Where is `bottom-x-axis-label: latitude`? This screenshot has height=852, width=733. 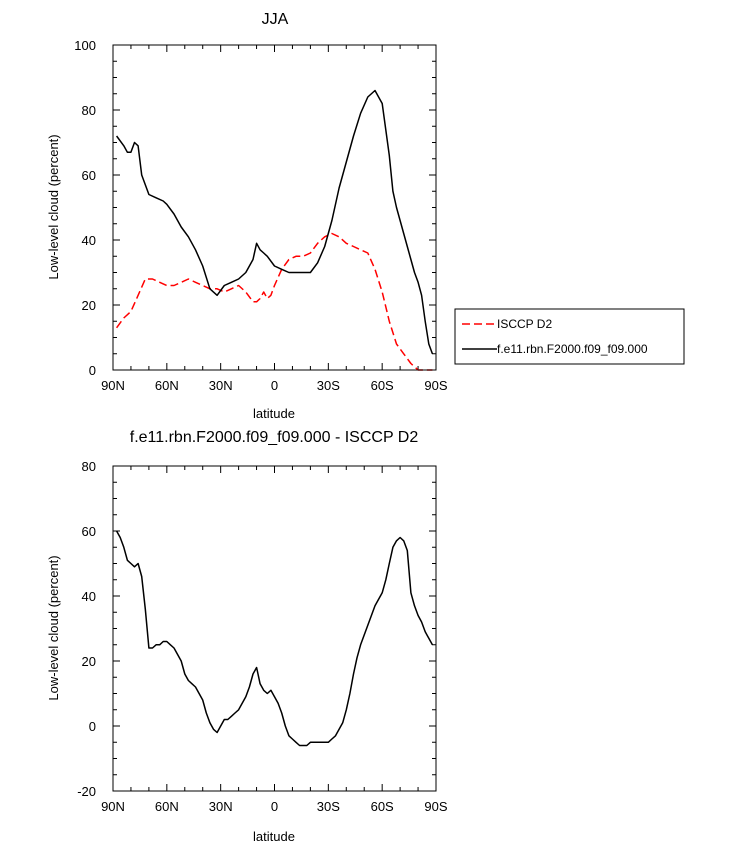 bottom-x-axis-label: latitude is located at coordinates (274, 836).